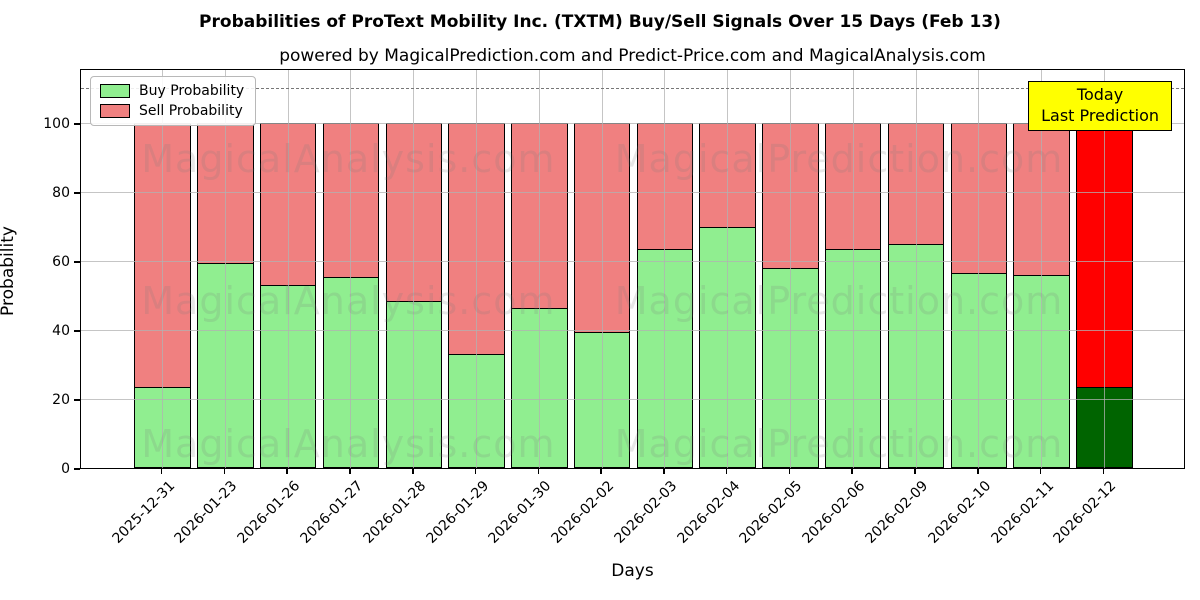 This screenshot has width=1200, height=600. What do you see at coordinates (173, 101) in the screenshot?
I see `legend: Buy Probability Sell Probability` at bounding box center [173, 101].